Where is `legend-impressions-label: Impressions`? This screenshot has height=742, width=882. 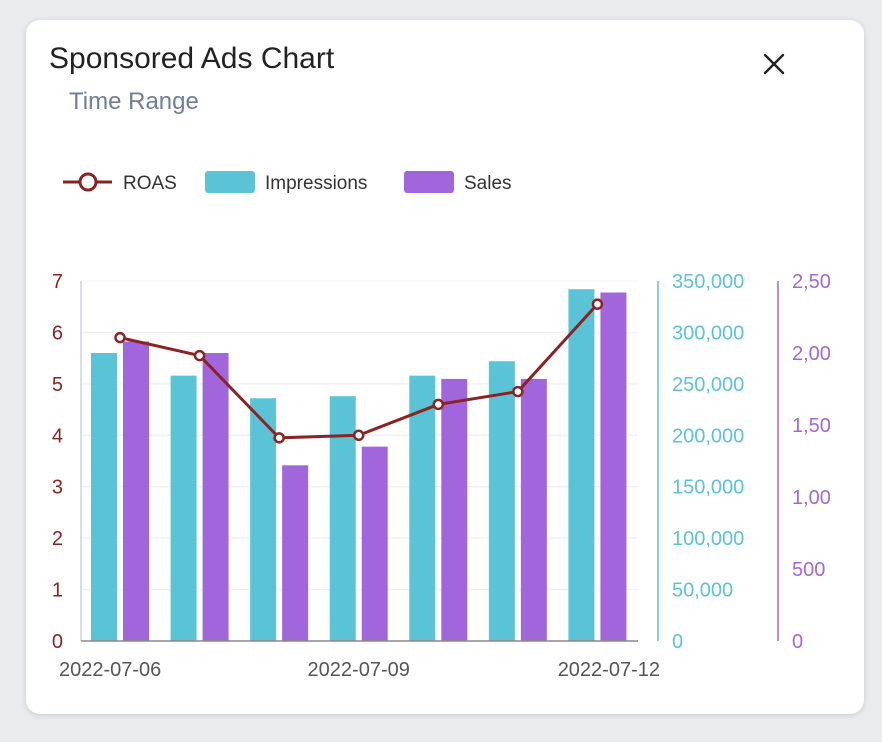 legend-impressions-label: Impressions is located at coordinates (316, 183).